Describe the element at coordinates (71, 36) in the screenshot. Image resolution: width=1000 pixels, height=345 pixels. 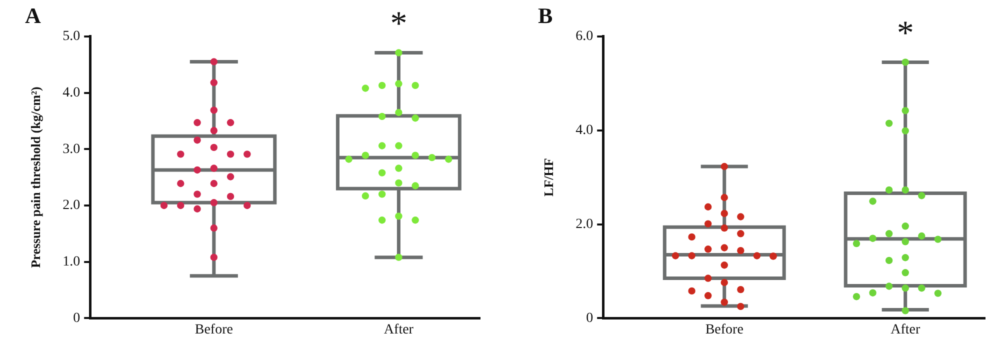
I see `y-tick-label: 5.0` at that location.